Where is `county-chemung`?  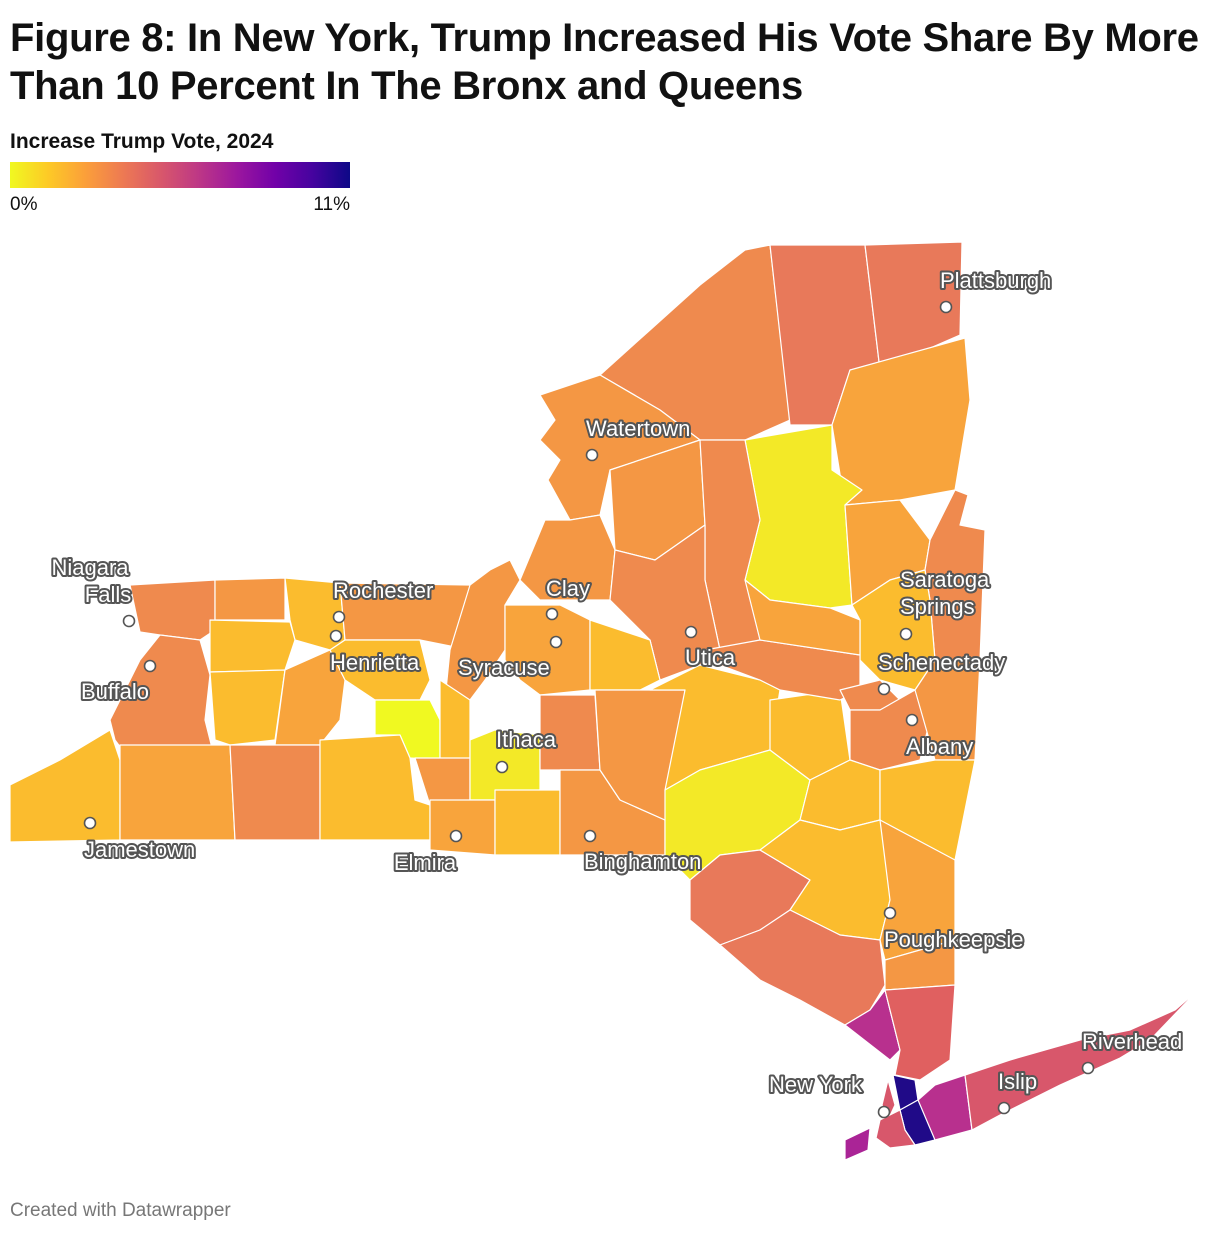
county-chemung is located at coordinates (462, 827).